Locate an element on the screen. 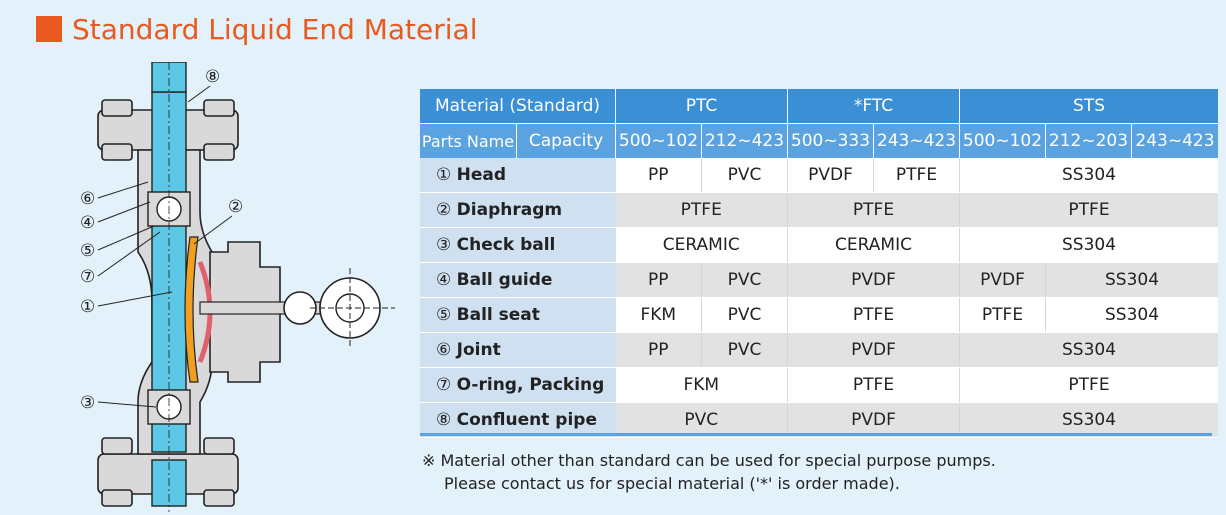 This screenshot has height=515, width=1226. cap-col-4: 243~423 is located at coordinates (916, 140).